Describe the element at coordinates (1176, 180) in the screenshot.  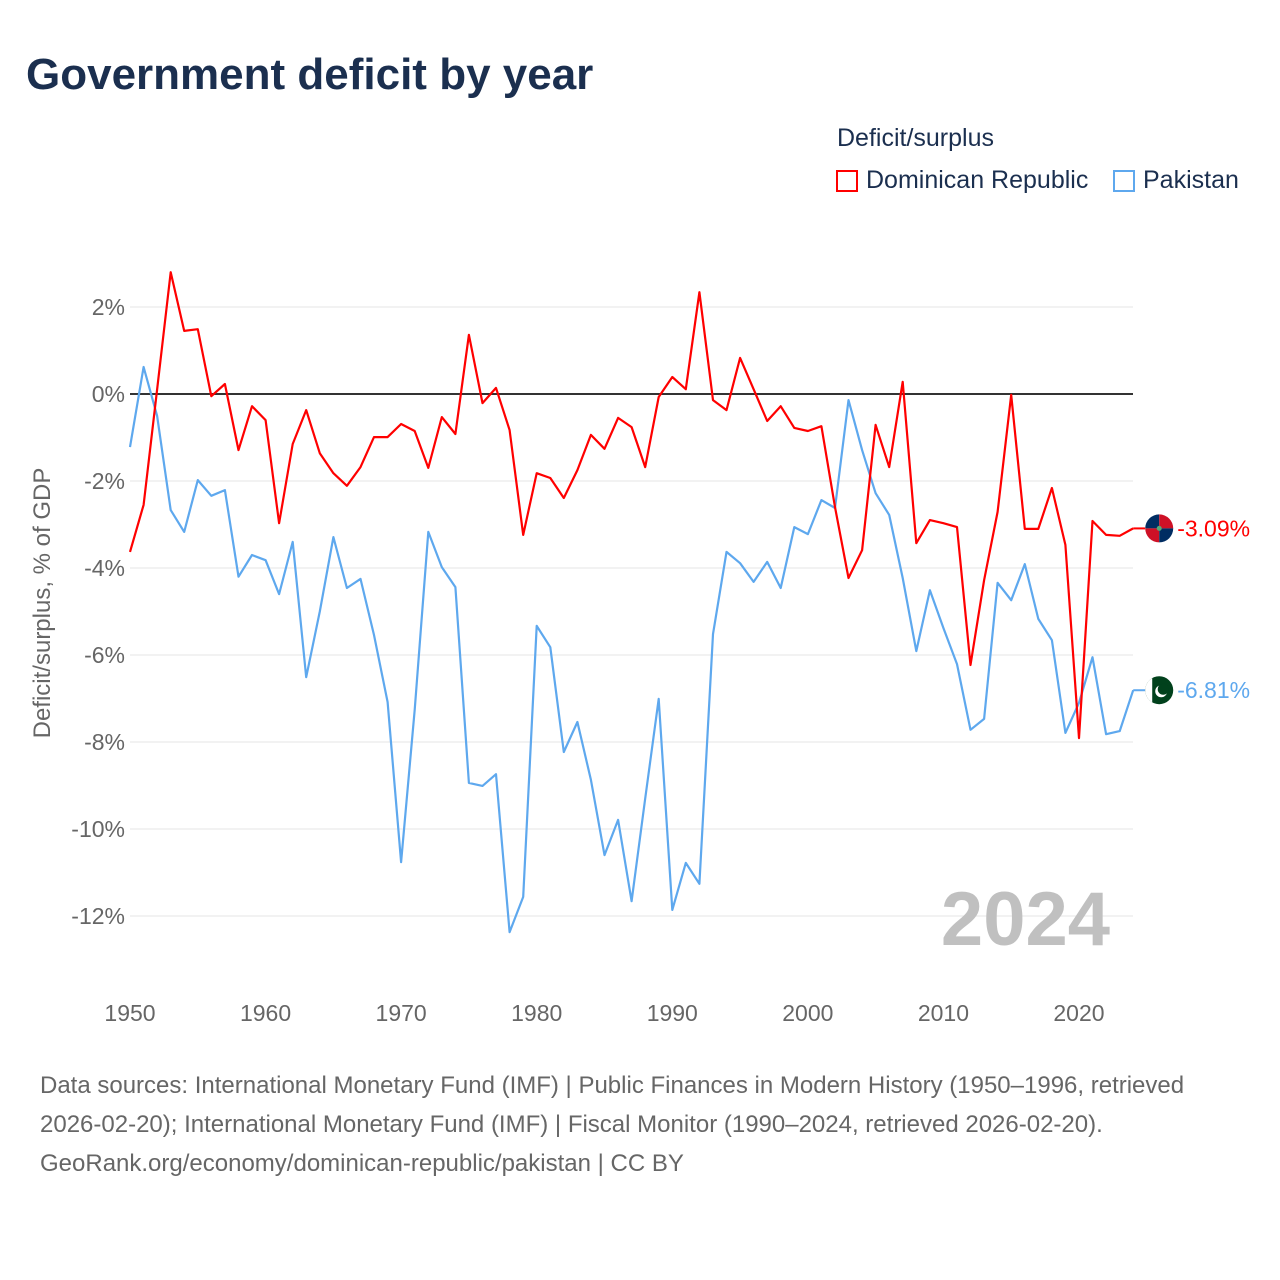
I see `legend-item-pakistan: Pakistan` at that location.